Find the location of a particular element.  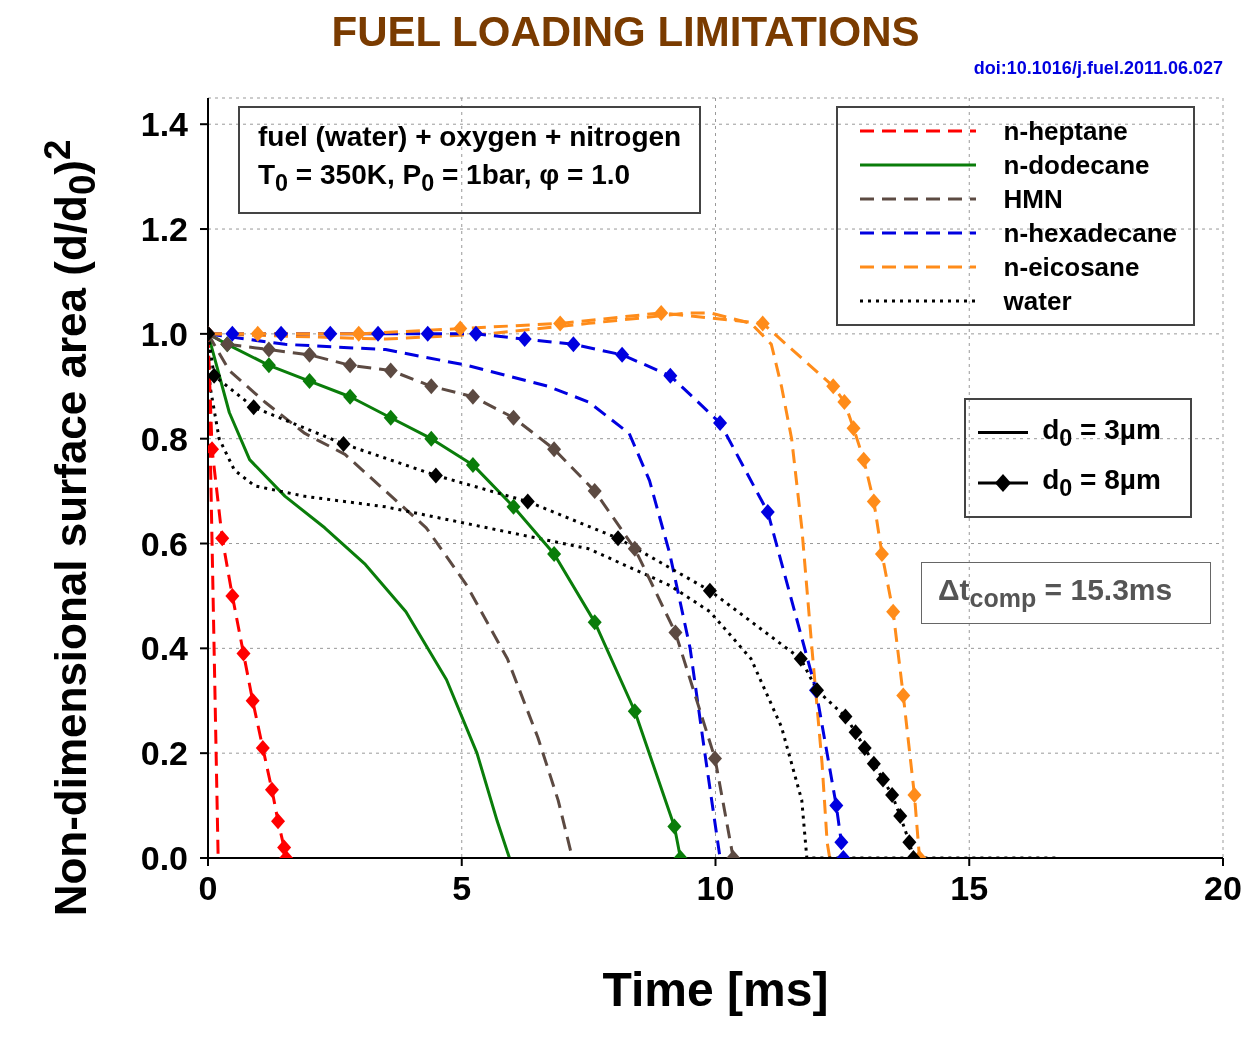

y-tick-label: 0.2 is located at coordinates (164, 753).